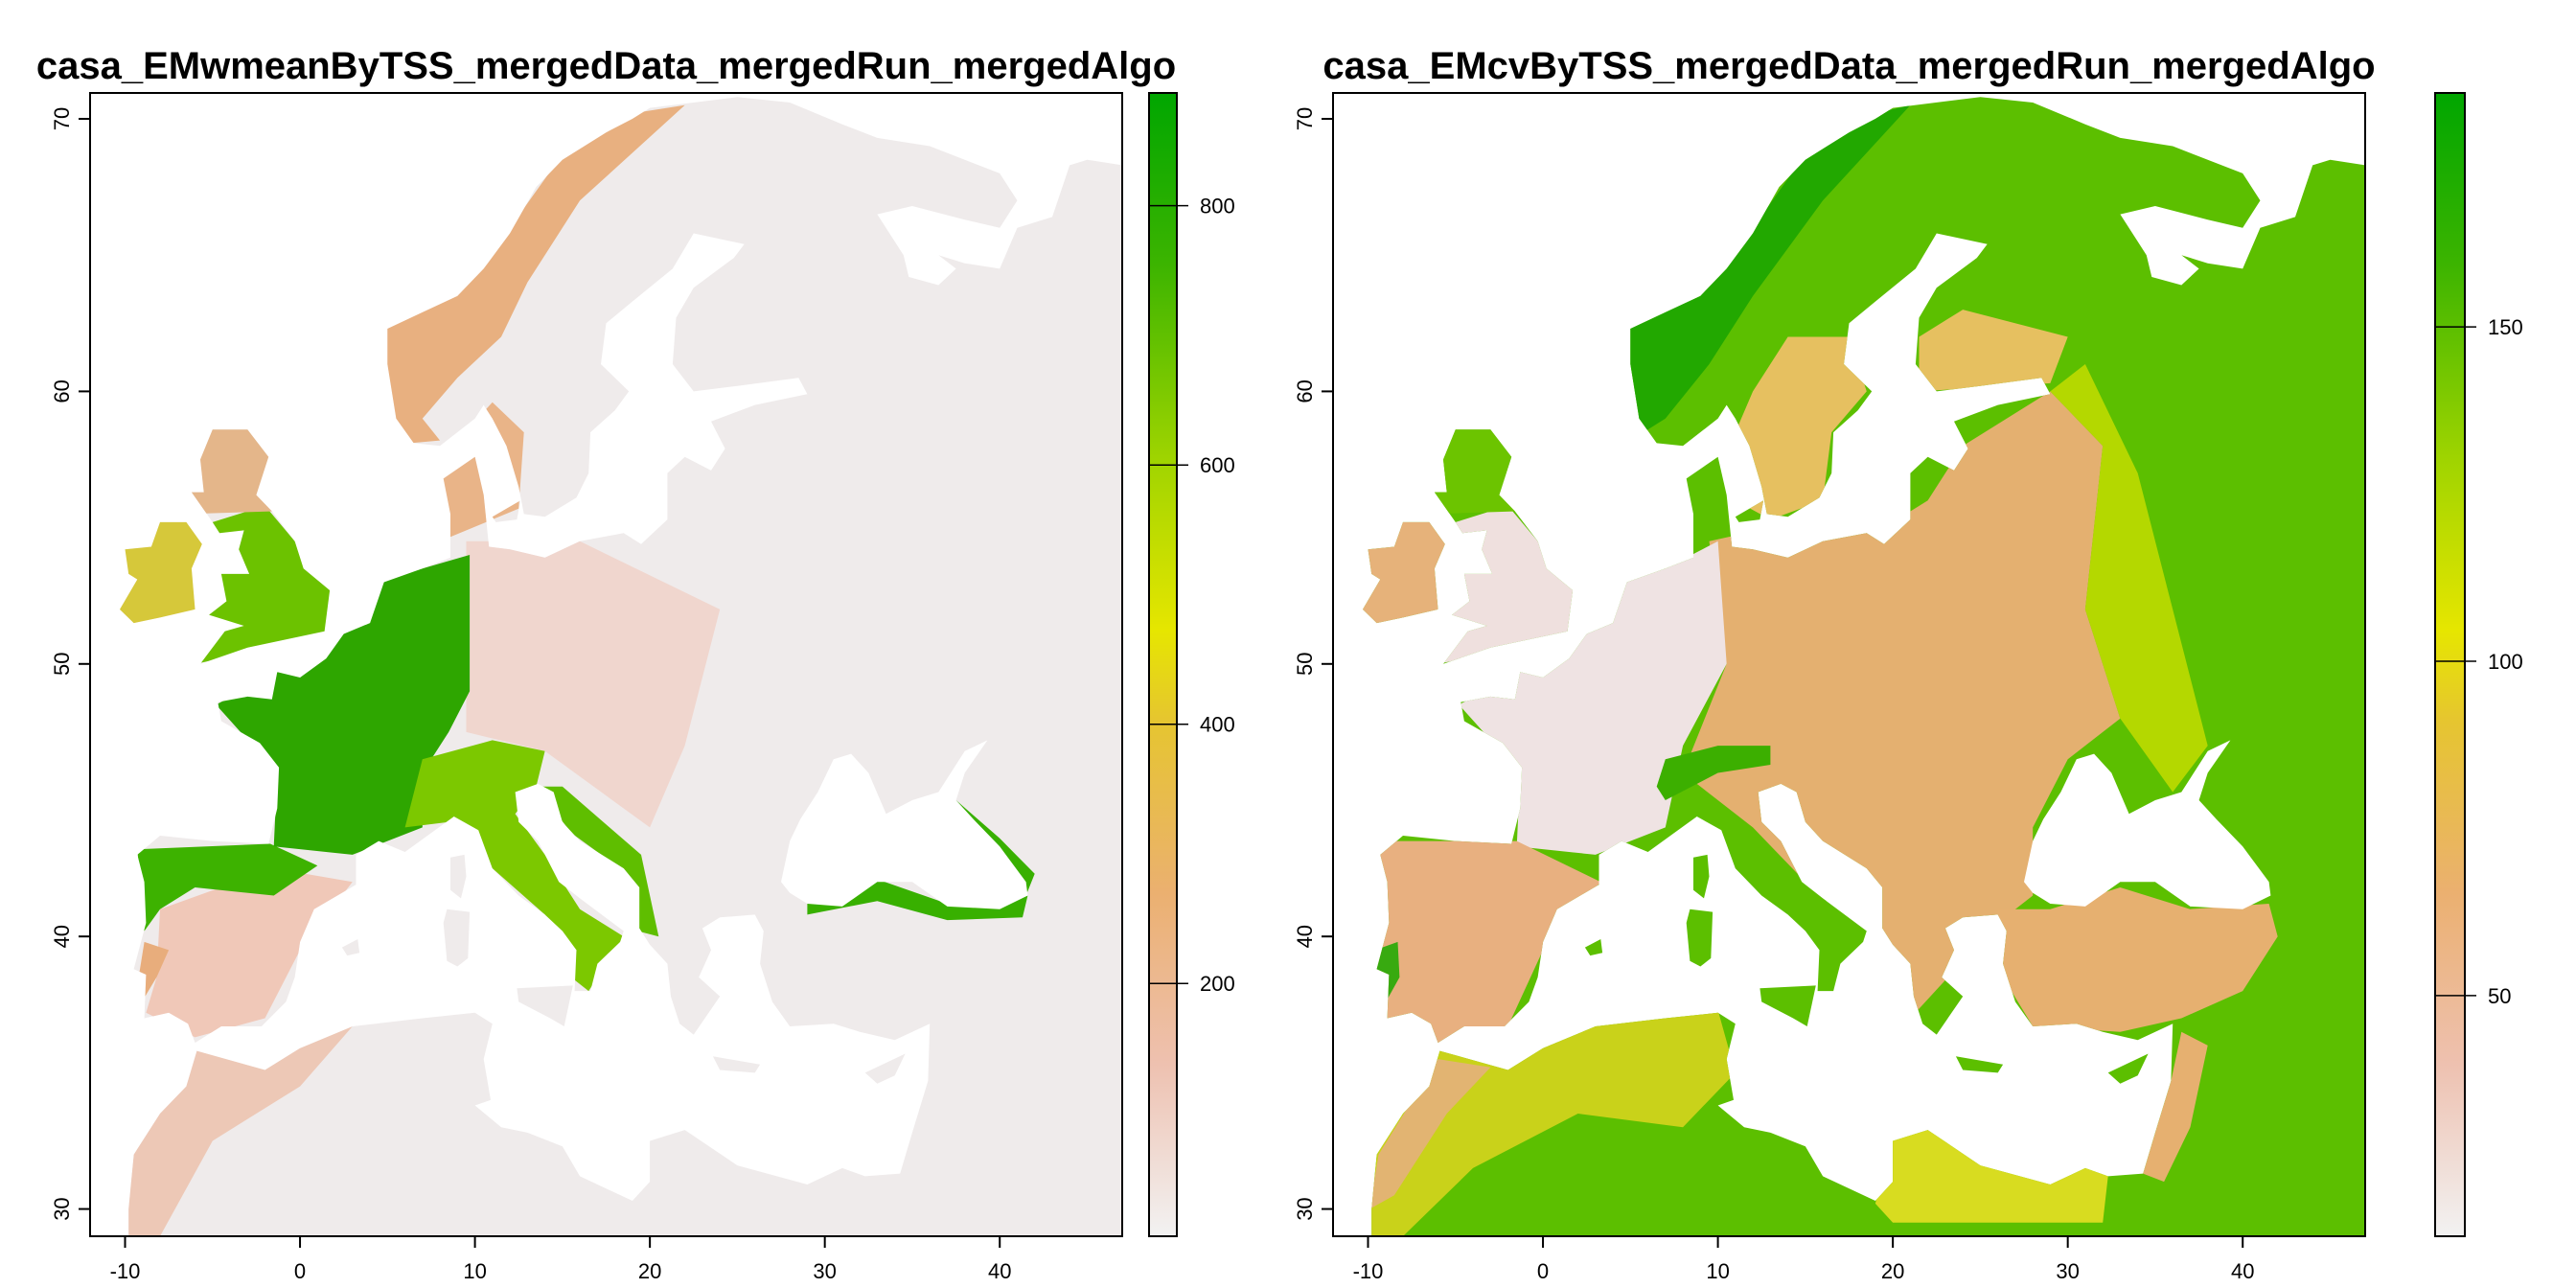 This screenshot has width=2576, height=1288. What do you see at coordinates (2505, 662) in the screenshot?
I see `colorbar-tick-label: 100` at bounding box center [2505, 662].